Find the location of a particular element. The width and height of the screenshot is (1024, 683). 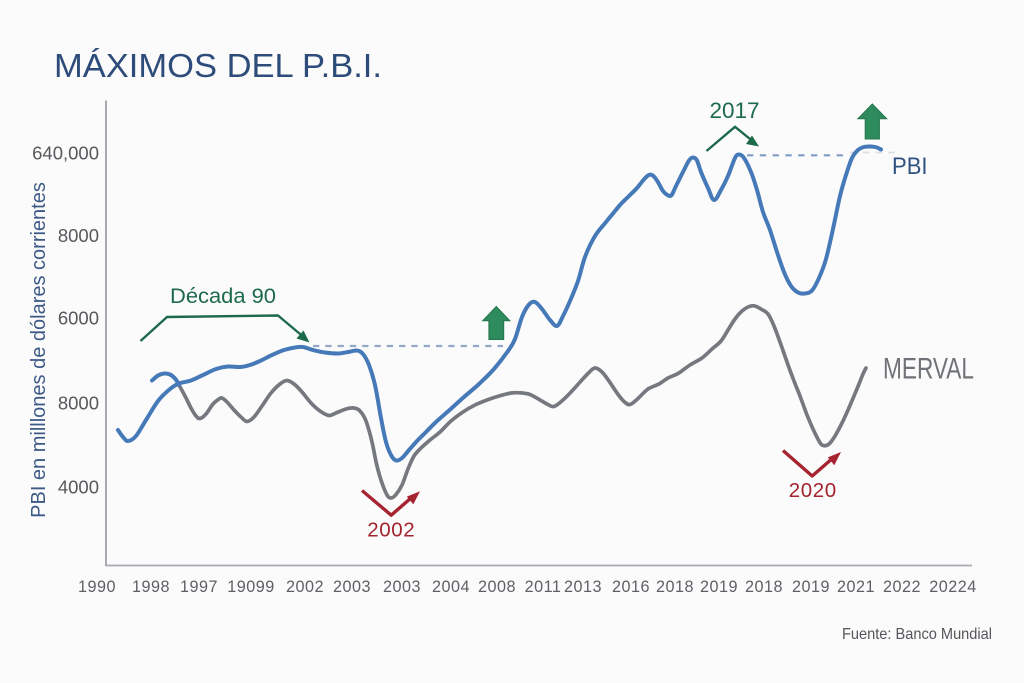

svg-text: 2016 is located at coordinates (631, 587).